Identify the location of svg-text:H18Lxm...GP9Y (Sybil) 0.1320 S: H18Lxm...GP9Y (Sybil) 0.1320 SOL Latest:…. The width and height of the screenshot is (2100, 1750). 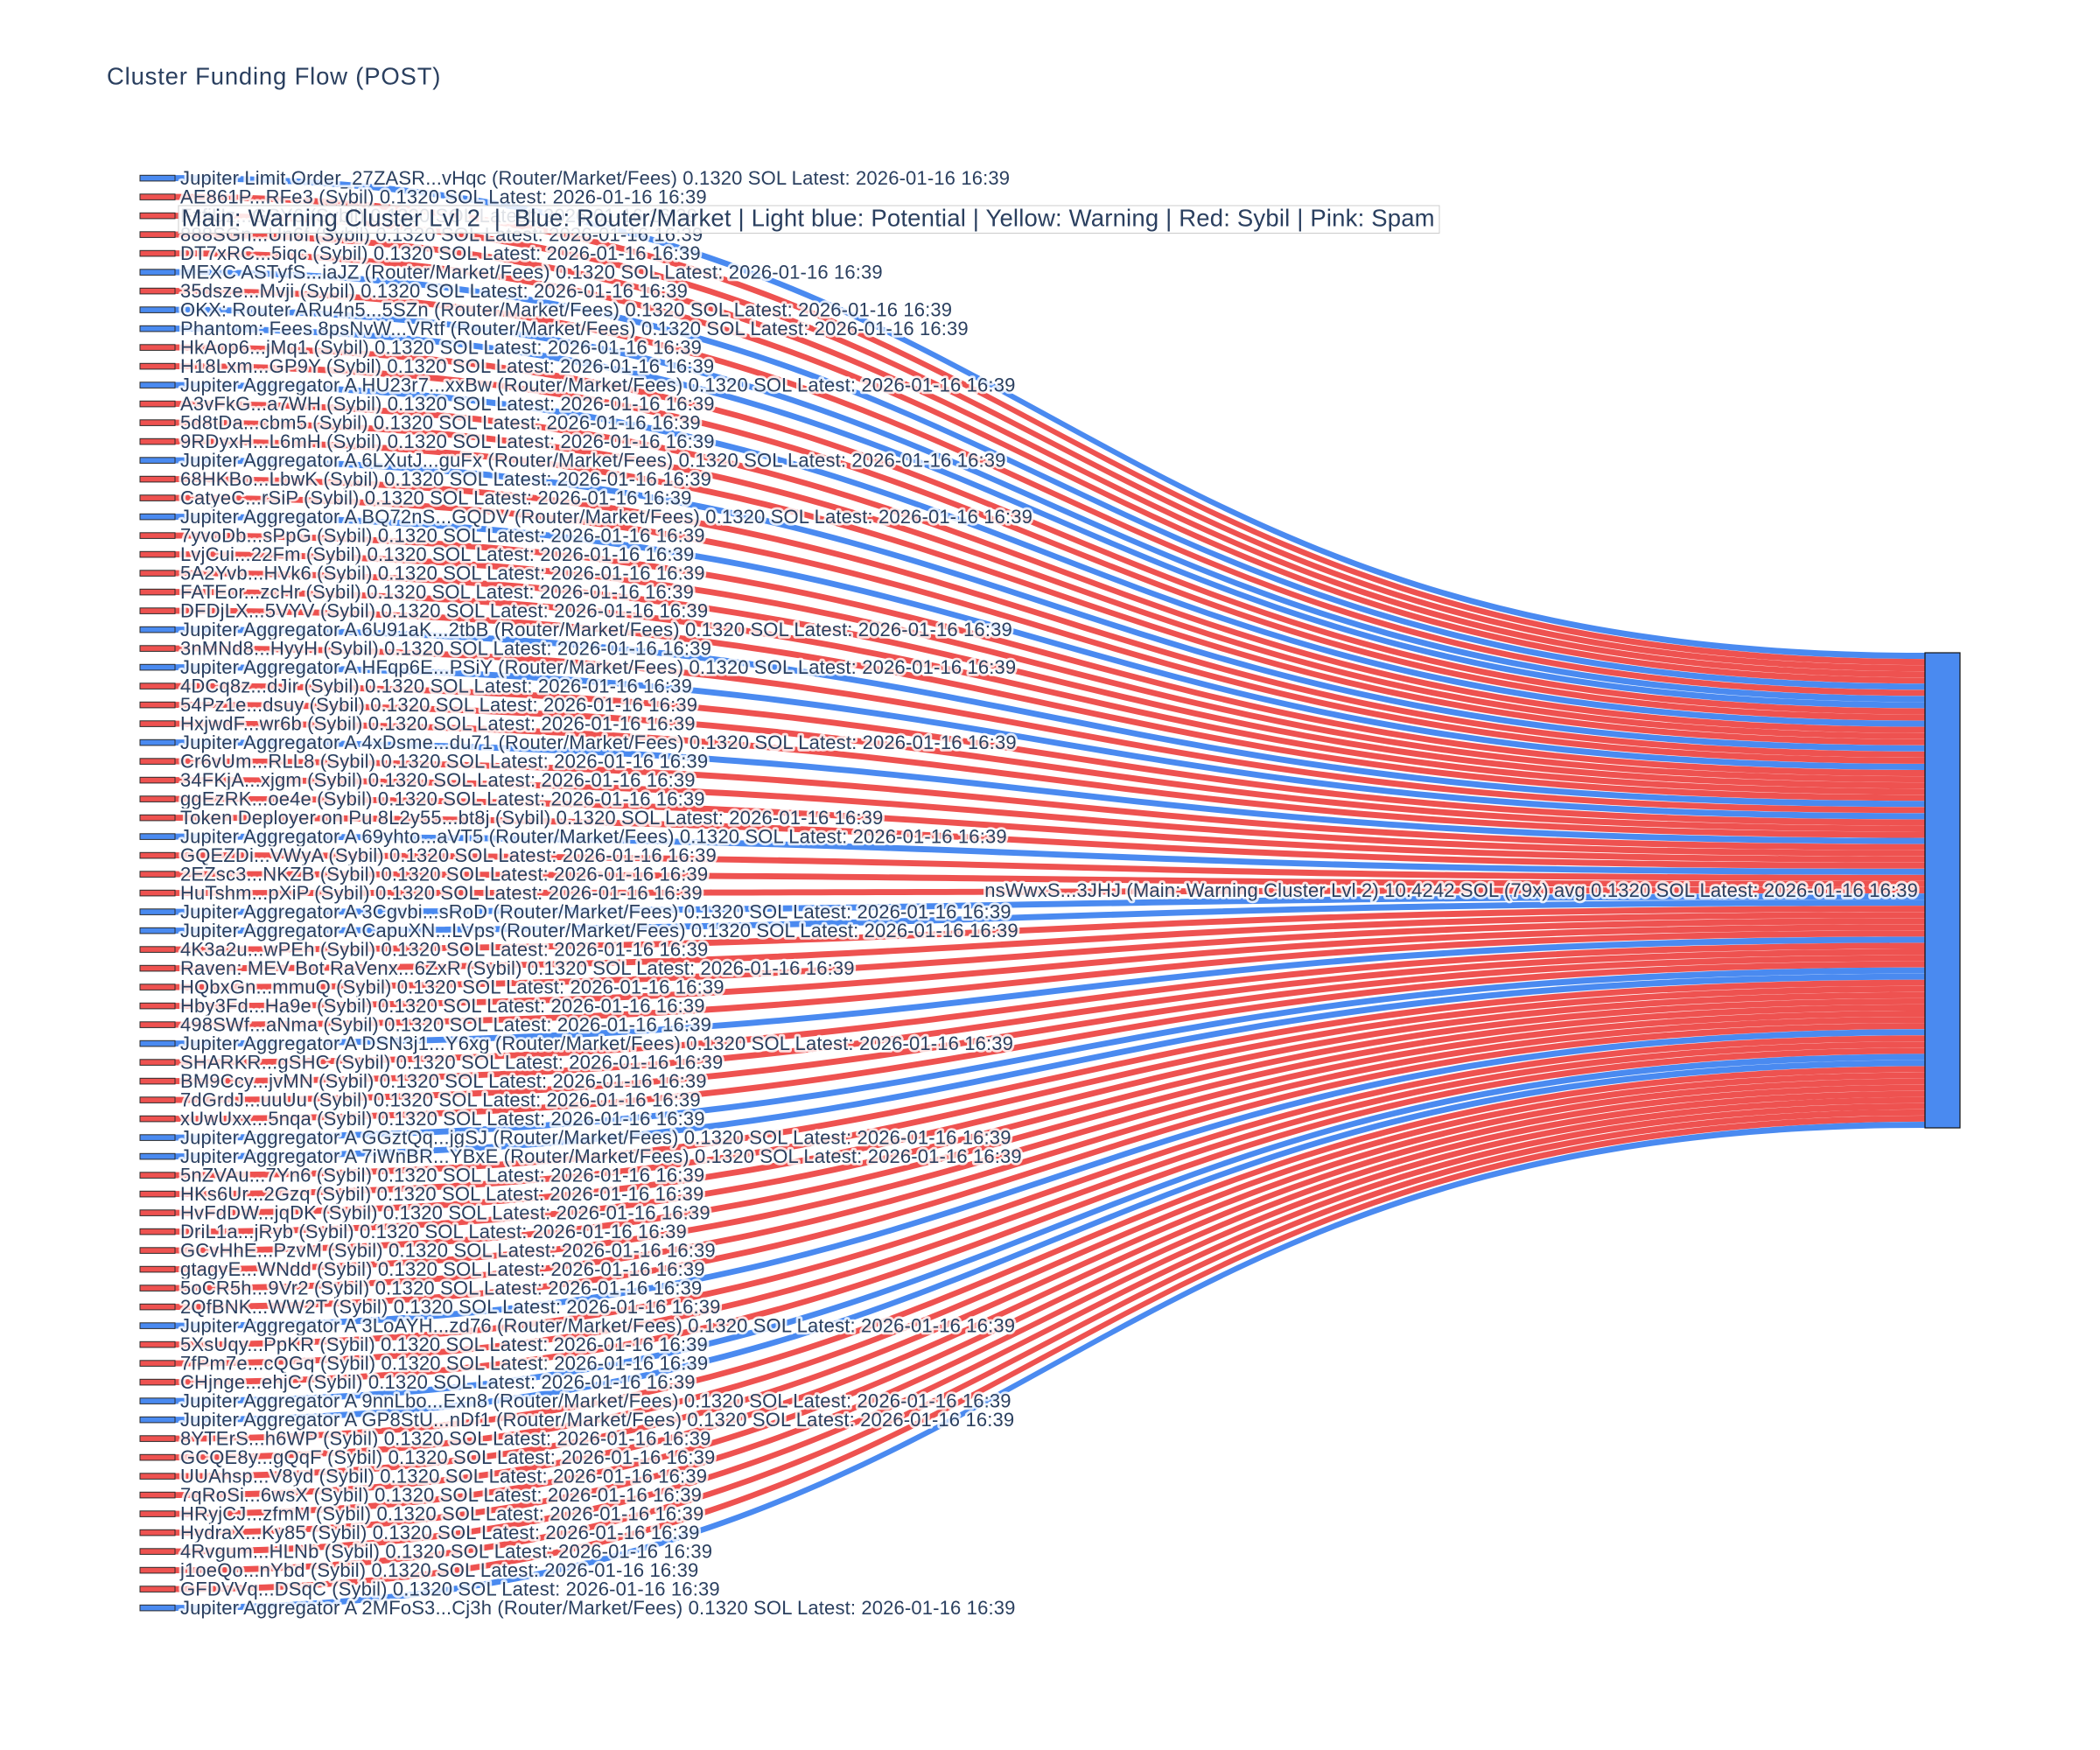
(447, 366).